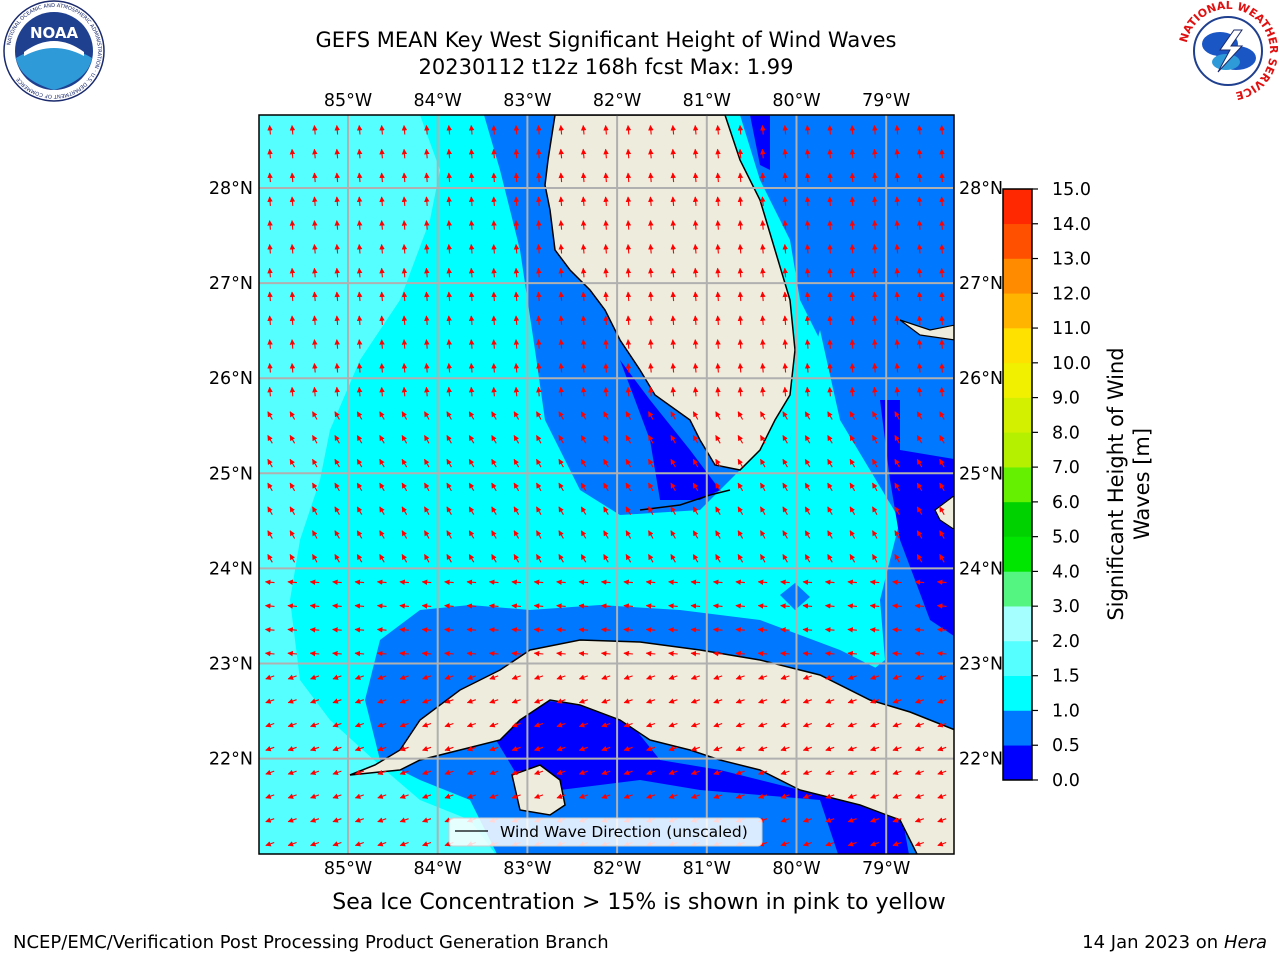 This screenshot has width=1280, height=960. I want to click on colorbar-bin, so click(1017, 207).